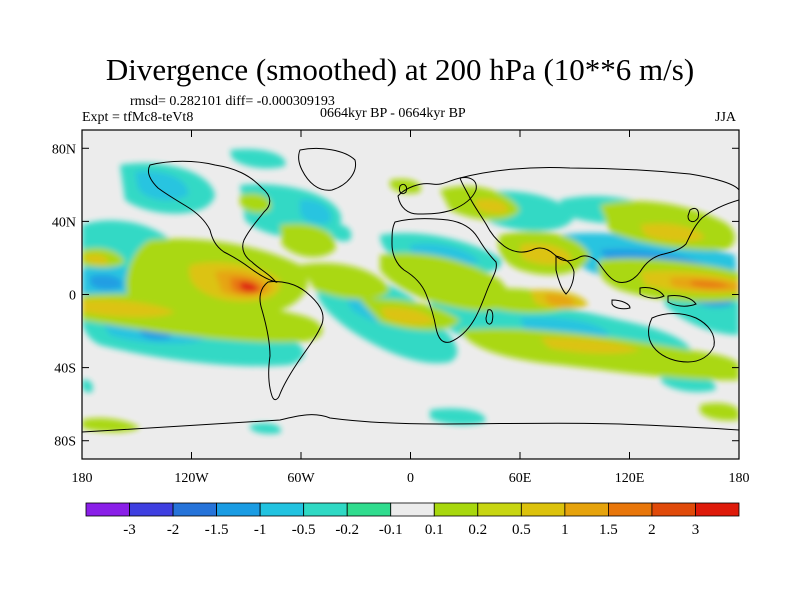  Describe the element at coordinates (565, 530) in the screenshot. I see `colorbar-label: 1` at that location.